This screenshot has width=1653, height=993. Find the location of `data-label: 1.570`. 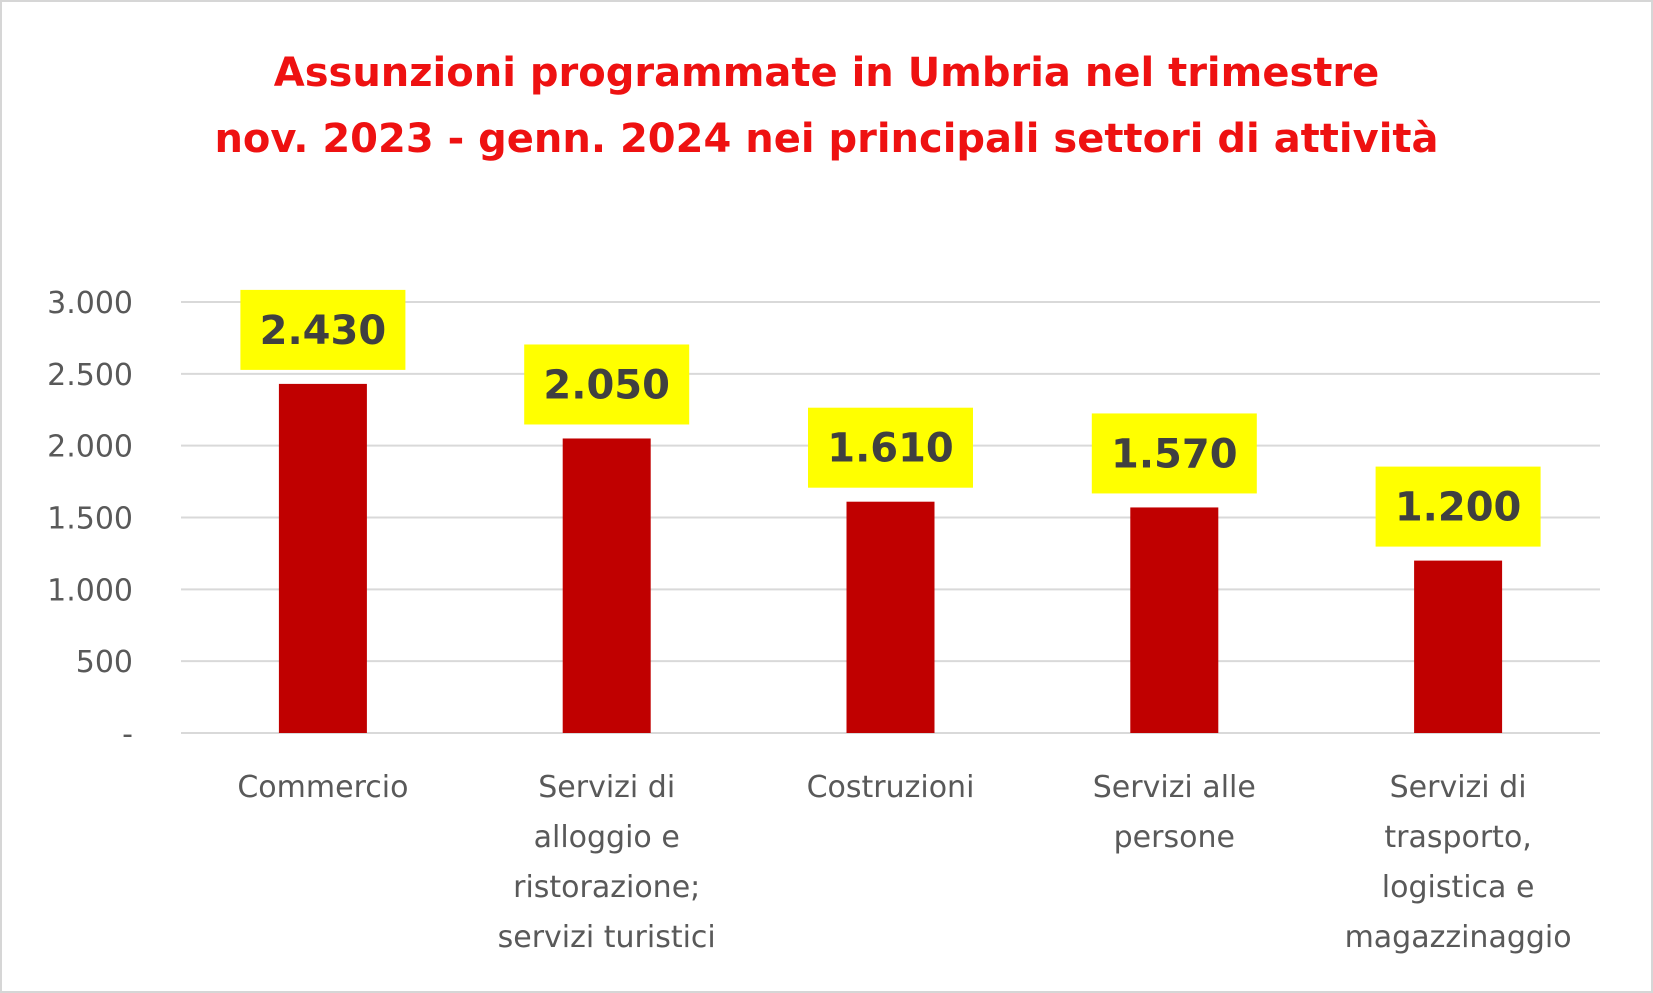

data-label: 1.570 is located at coordinates (1174, 453).